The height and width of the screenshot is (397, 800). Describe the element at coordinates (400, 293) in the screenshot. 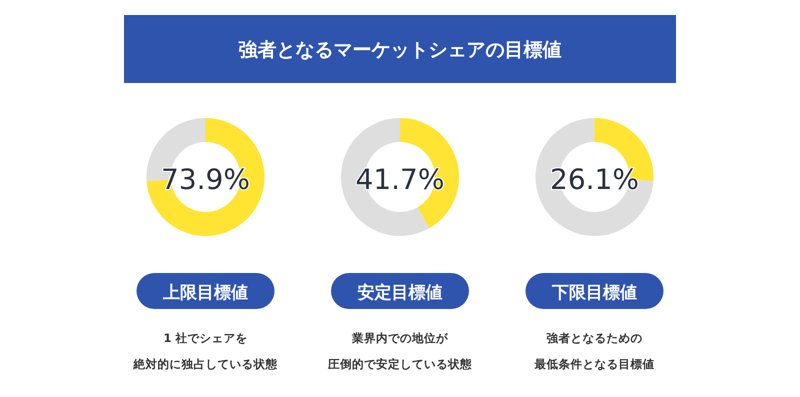

I see `text: 安定目標値` at that location.